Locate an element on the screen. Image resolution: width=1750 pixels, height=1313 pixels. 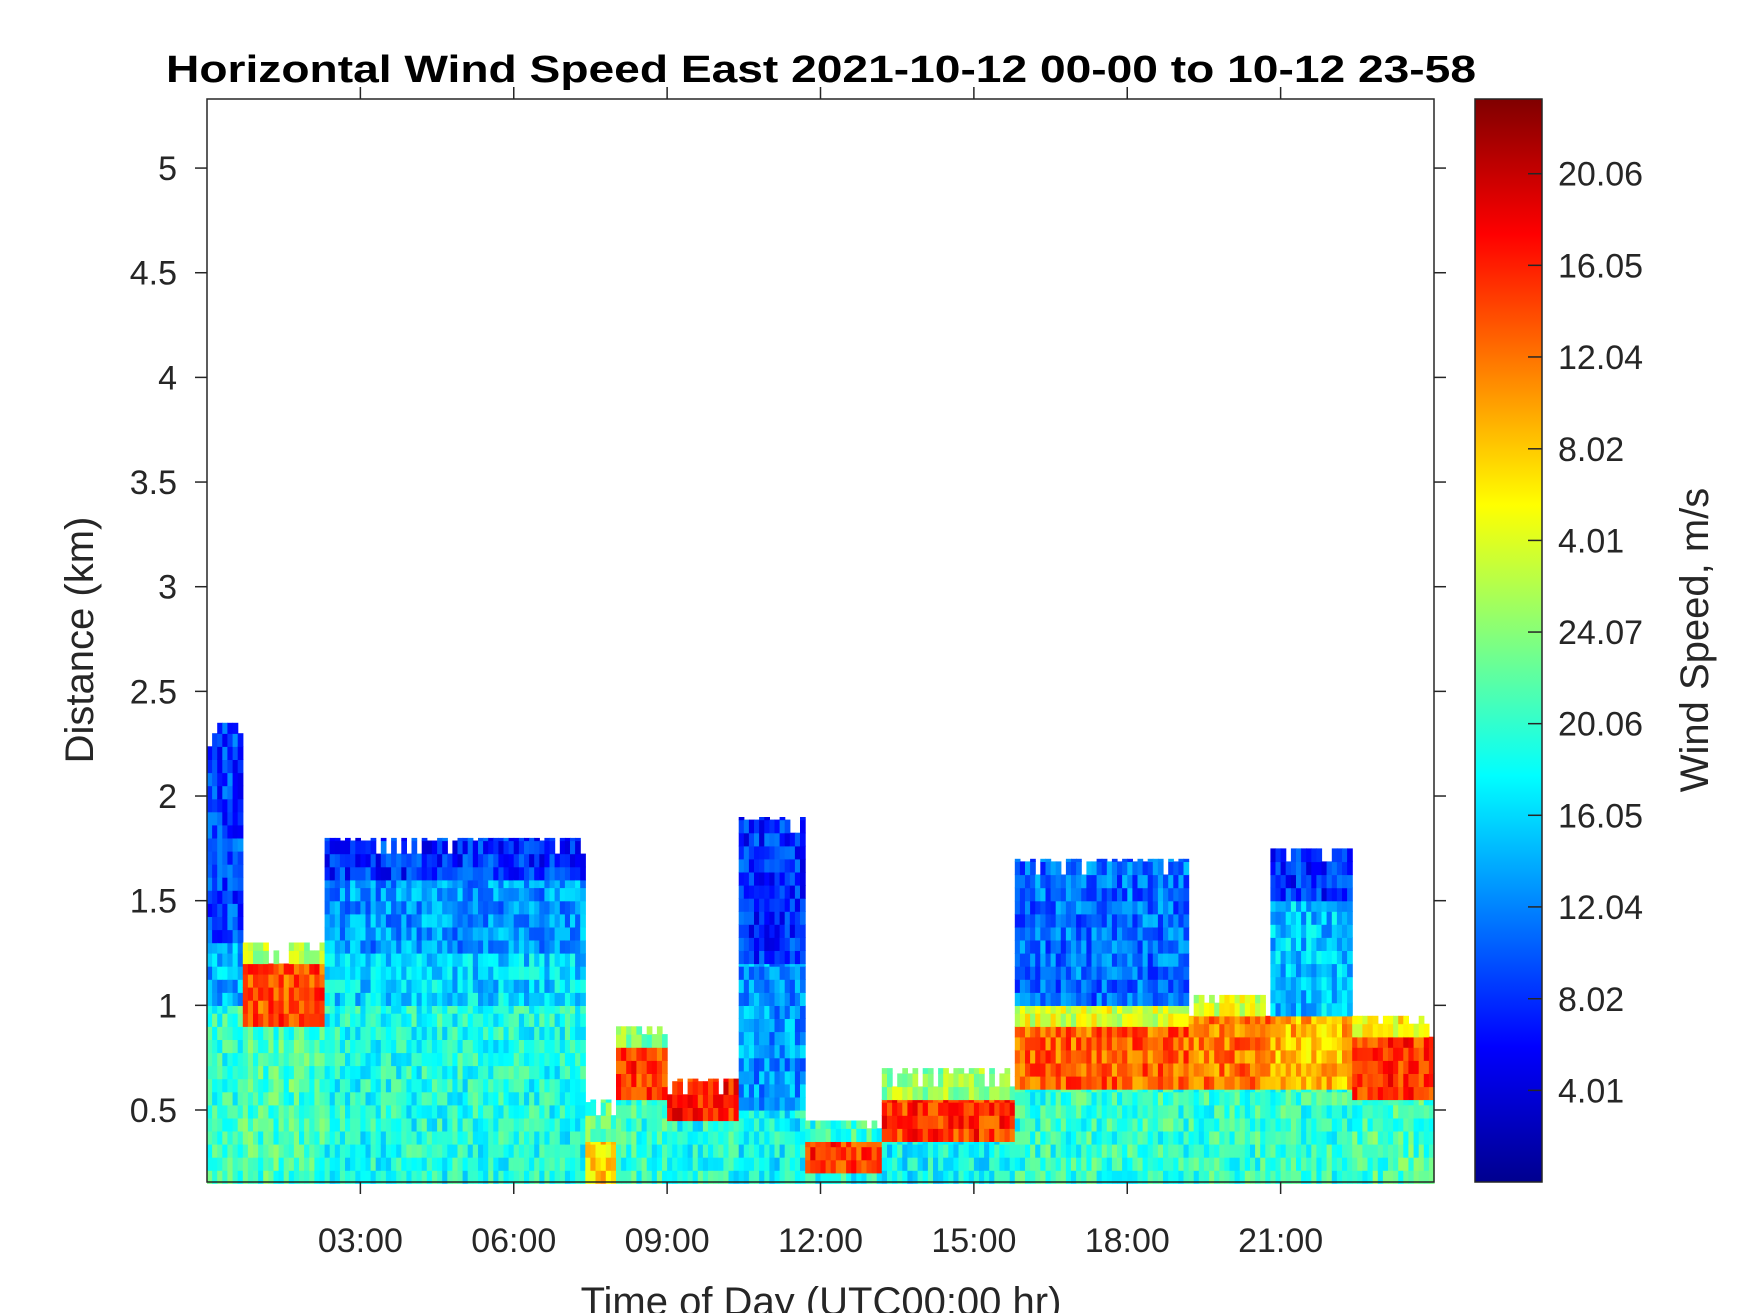
y-tick-label: 2 is located at coordinates (167, 797).